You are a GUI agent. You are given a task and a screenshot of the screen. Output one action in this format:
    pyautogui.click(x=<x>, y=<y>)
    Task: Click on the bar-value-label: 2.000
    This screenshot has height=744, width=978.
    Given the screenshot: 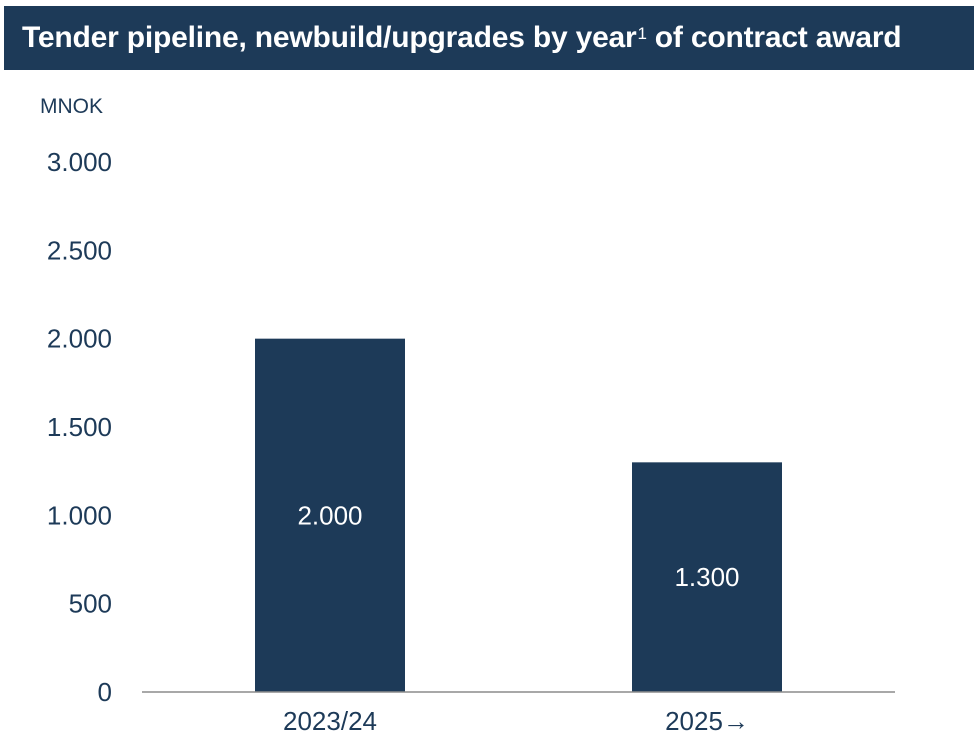 What is the action you would take?
    pyautogui.click(x=329, y=515)
    